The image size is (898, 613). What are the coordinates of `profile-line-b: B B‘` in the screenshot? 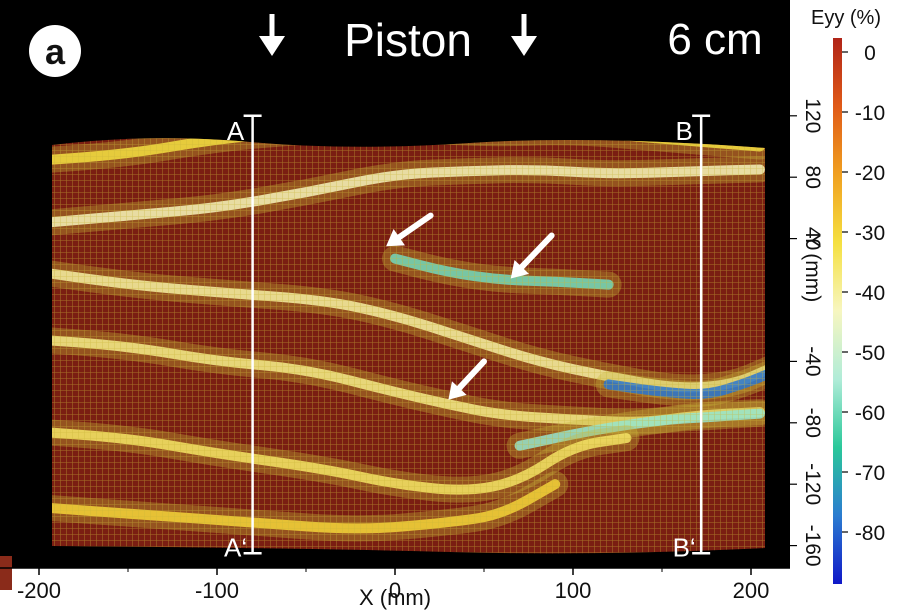 It's located at (692, 338).